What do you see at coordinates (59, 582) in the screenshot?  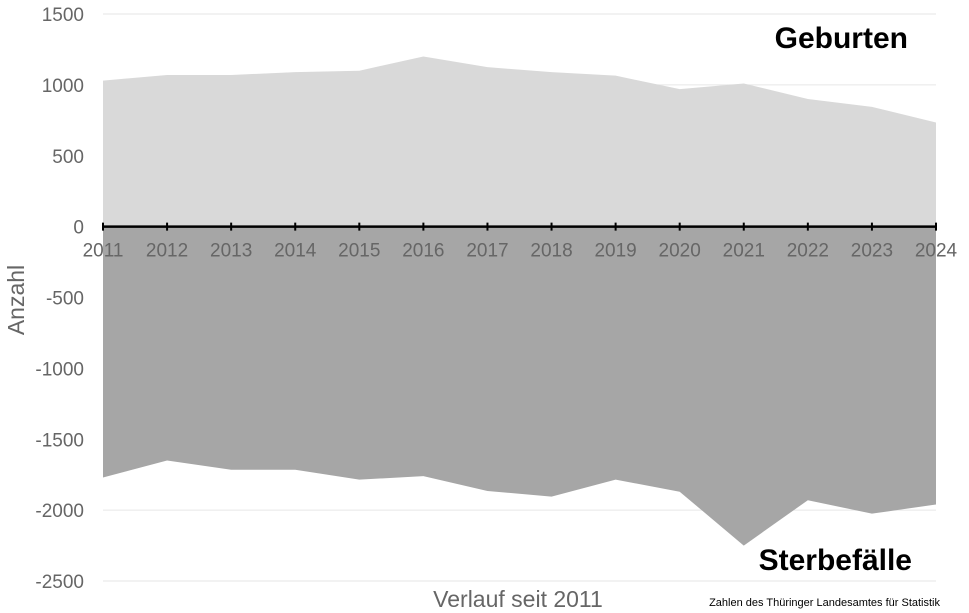 I see `y-tick-label: -2500` at bounding box center [59, 582].